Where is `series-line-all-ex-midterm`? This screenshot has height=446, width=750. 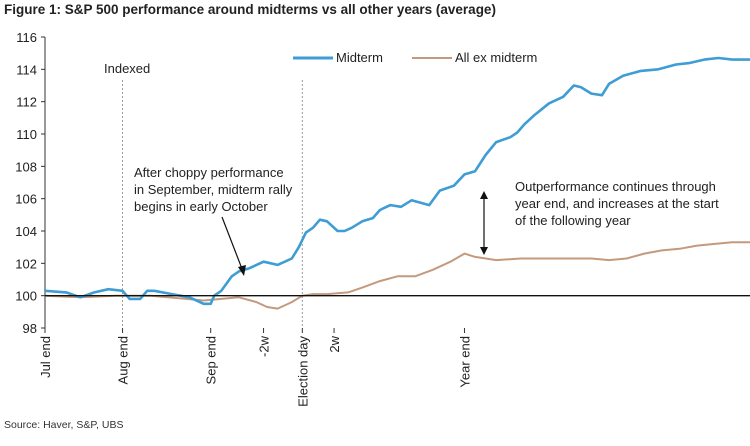
series-line-all-ex-midterm is located at coordinates (397, 275).